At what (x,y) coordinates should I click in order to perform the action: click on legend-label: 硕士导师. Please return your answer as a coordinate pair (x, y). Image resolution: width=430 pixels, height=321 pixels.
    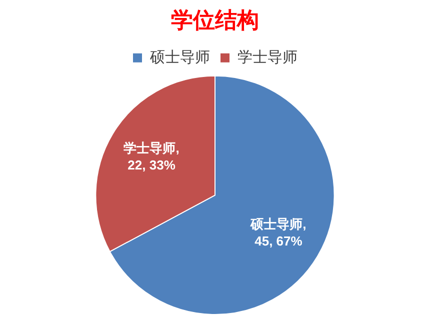
    Looking at the image, I should click on (179, 57).